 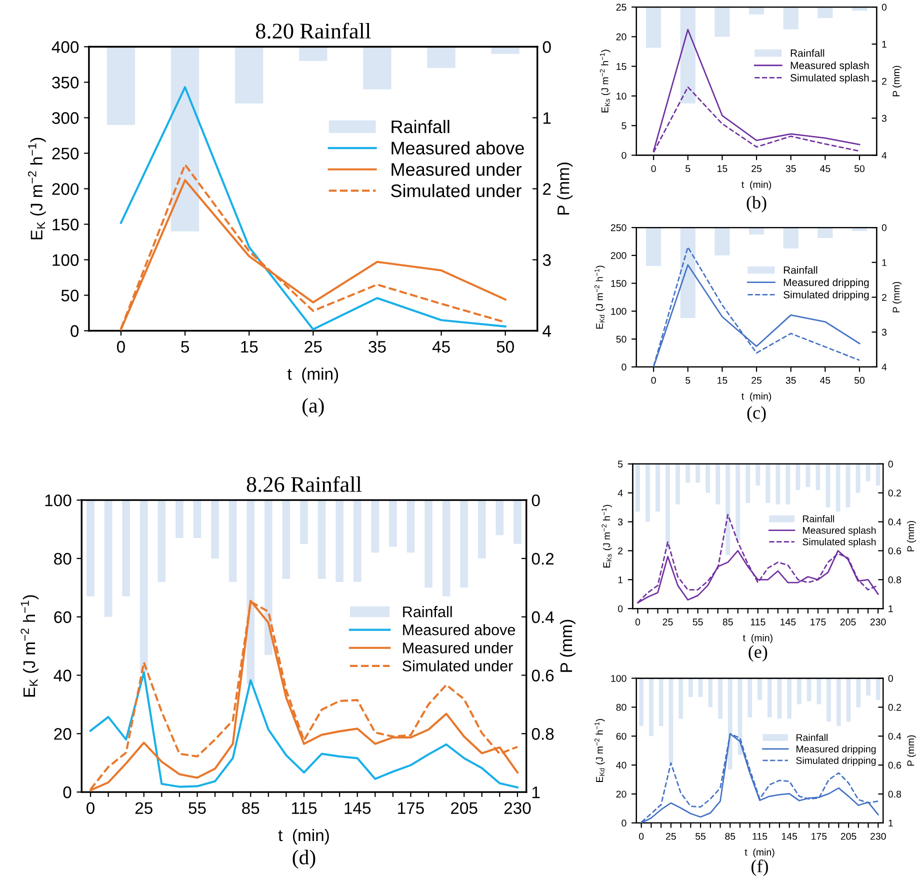 What do you see at coordinates (884, 297) in the screenshot?
I see `y2-tick-label: 2` at bounding box center [884, 297].